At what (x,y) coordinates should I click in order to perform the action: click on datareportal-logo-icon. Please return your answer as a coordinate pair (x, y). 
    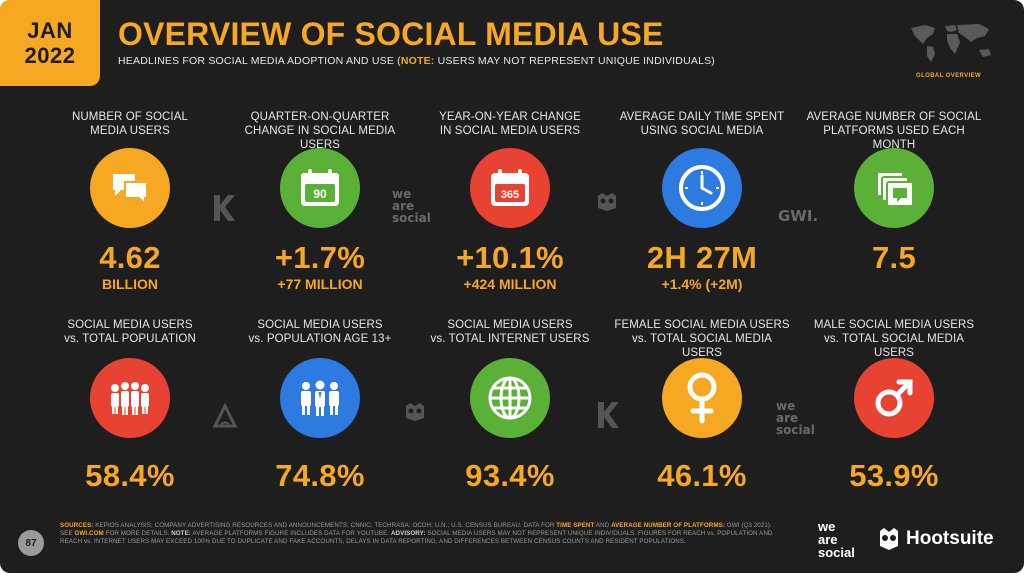
    Looking at the image, I should click on (225, 415).